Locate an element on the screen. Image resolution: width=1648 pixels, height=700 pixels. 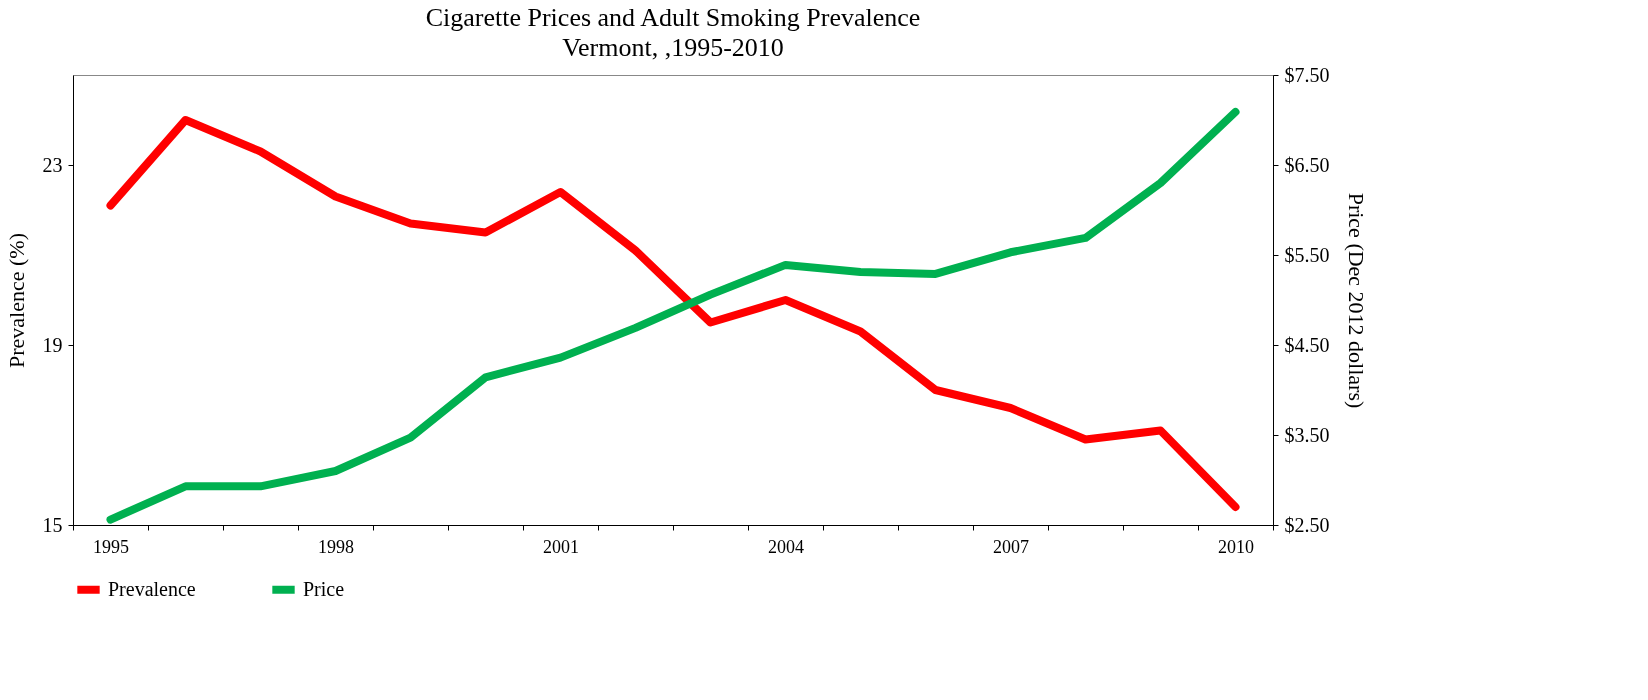
y2-axis-title: Price (Dec 2012 dollars) is located at coordinates (1356, 300).